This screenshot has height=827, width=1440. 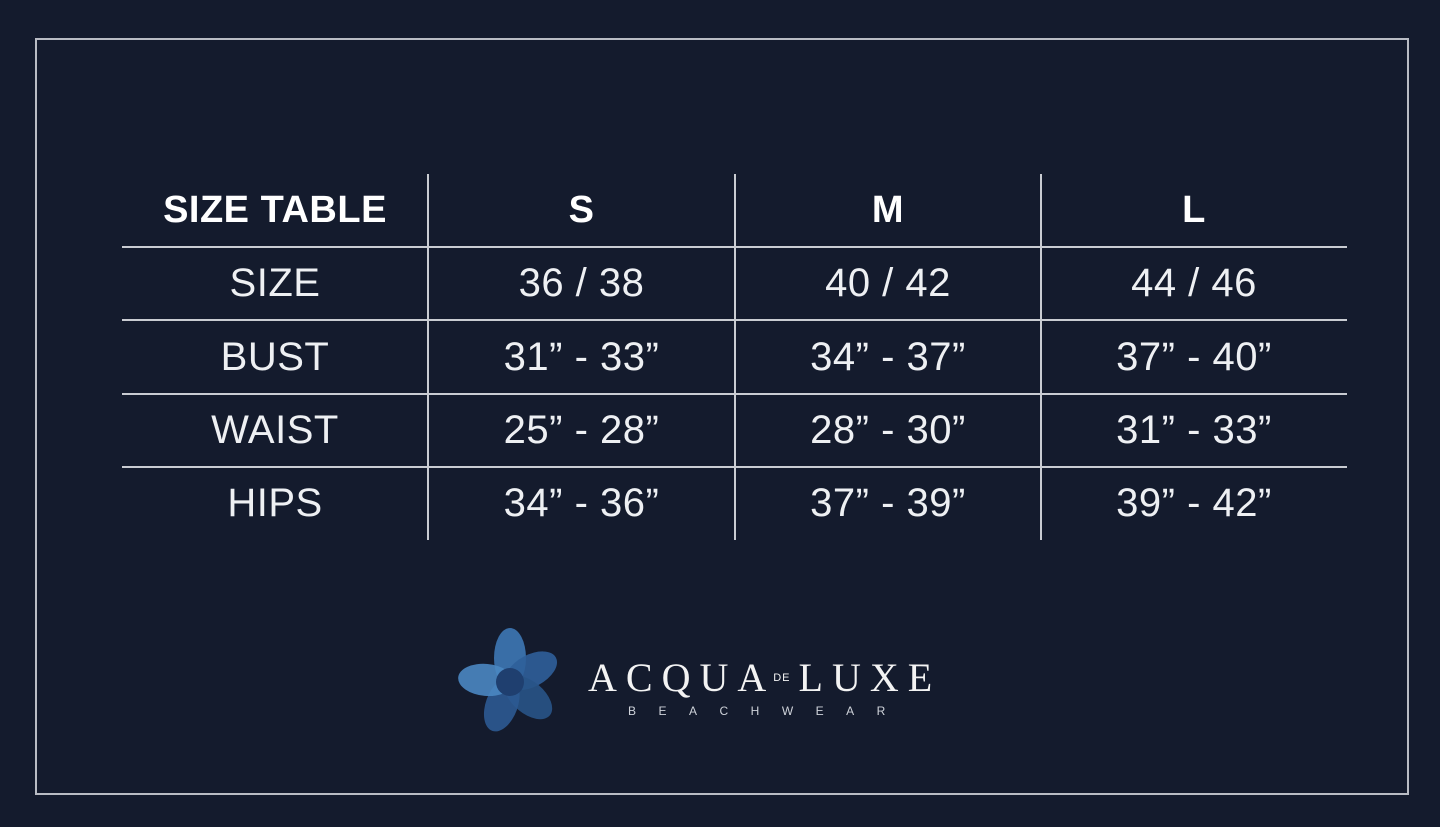 I want to click on header-cell: S, so click(x=581, y=210).